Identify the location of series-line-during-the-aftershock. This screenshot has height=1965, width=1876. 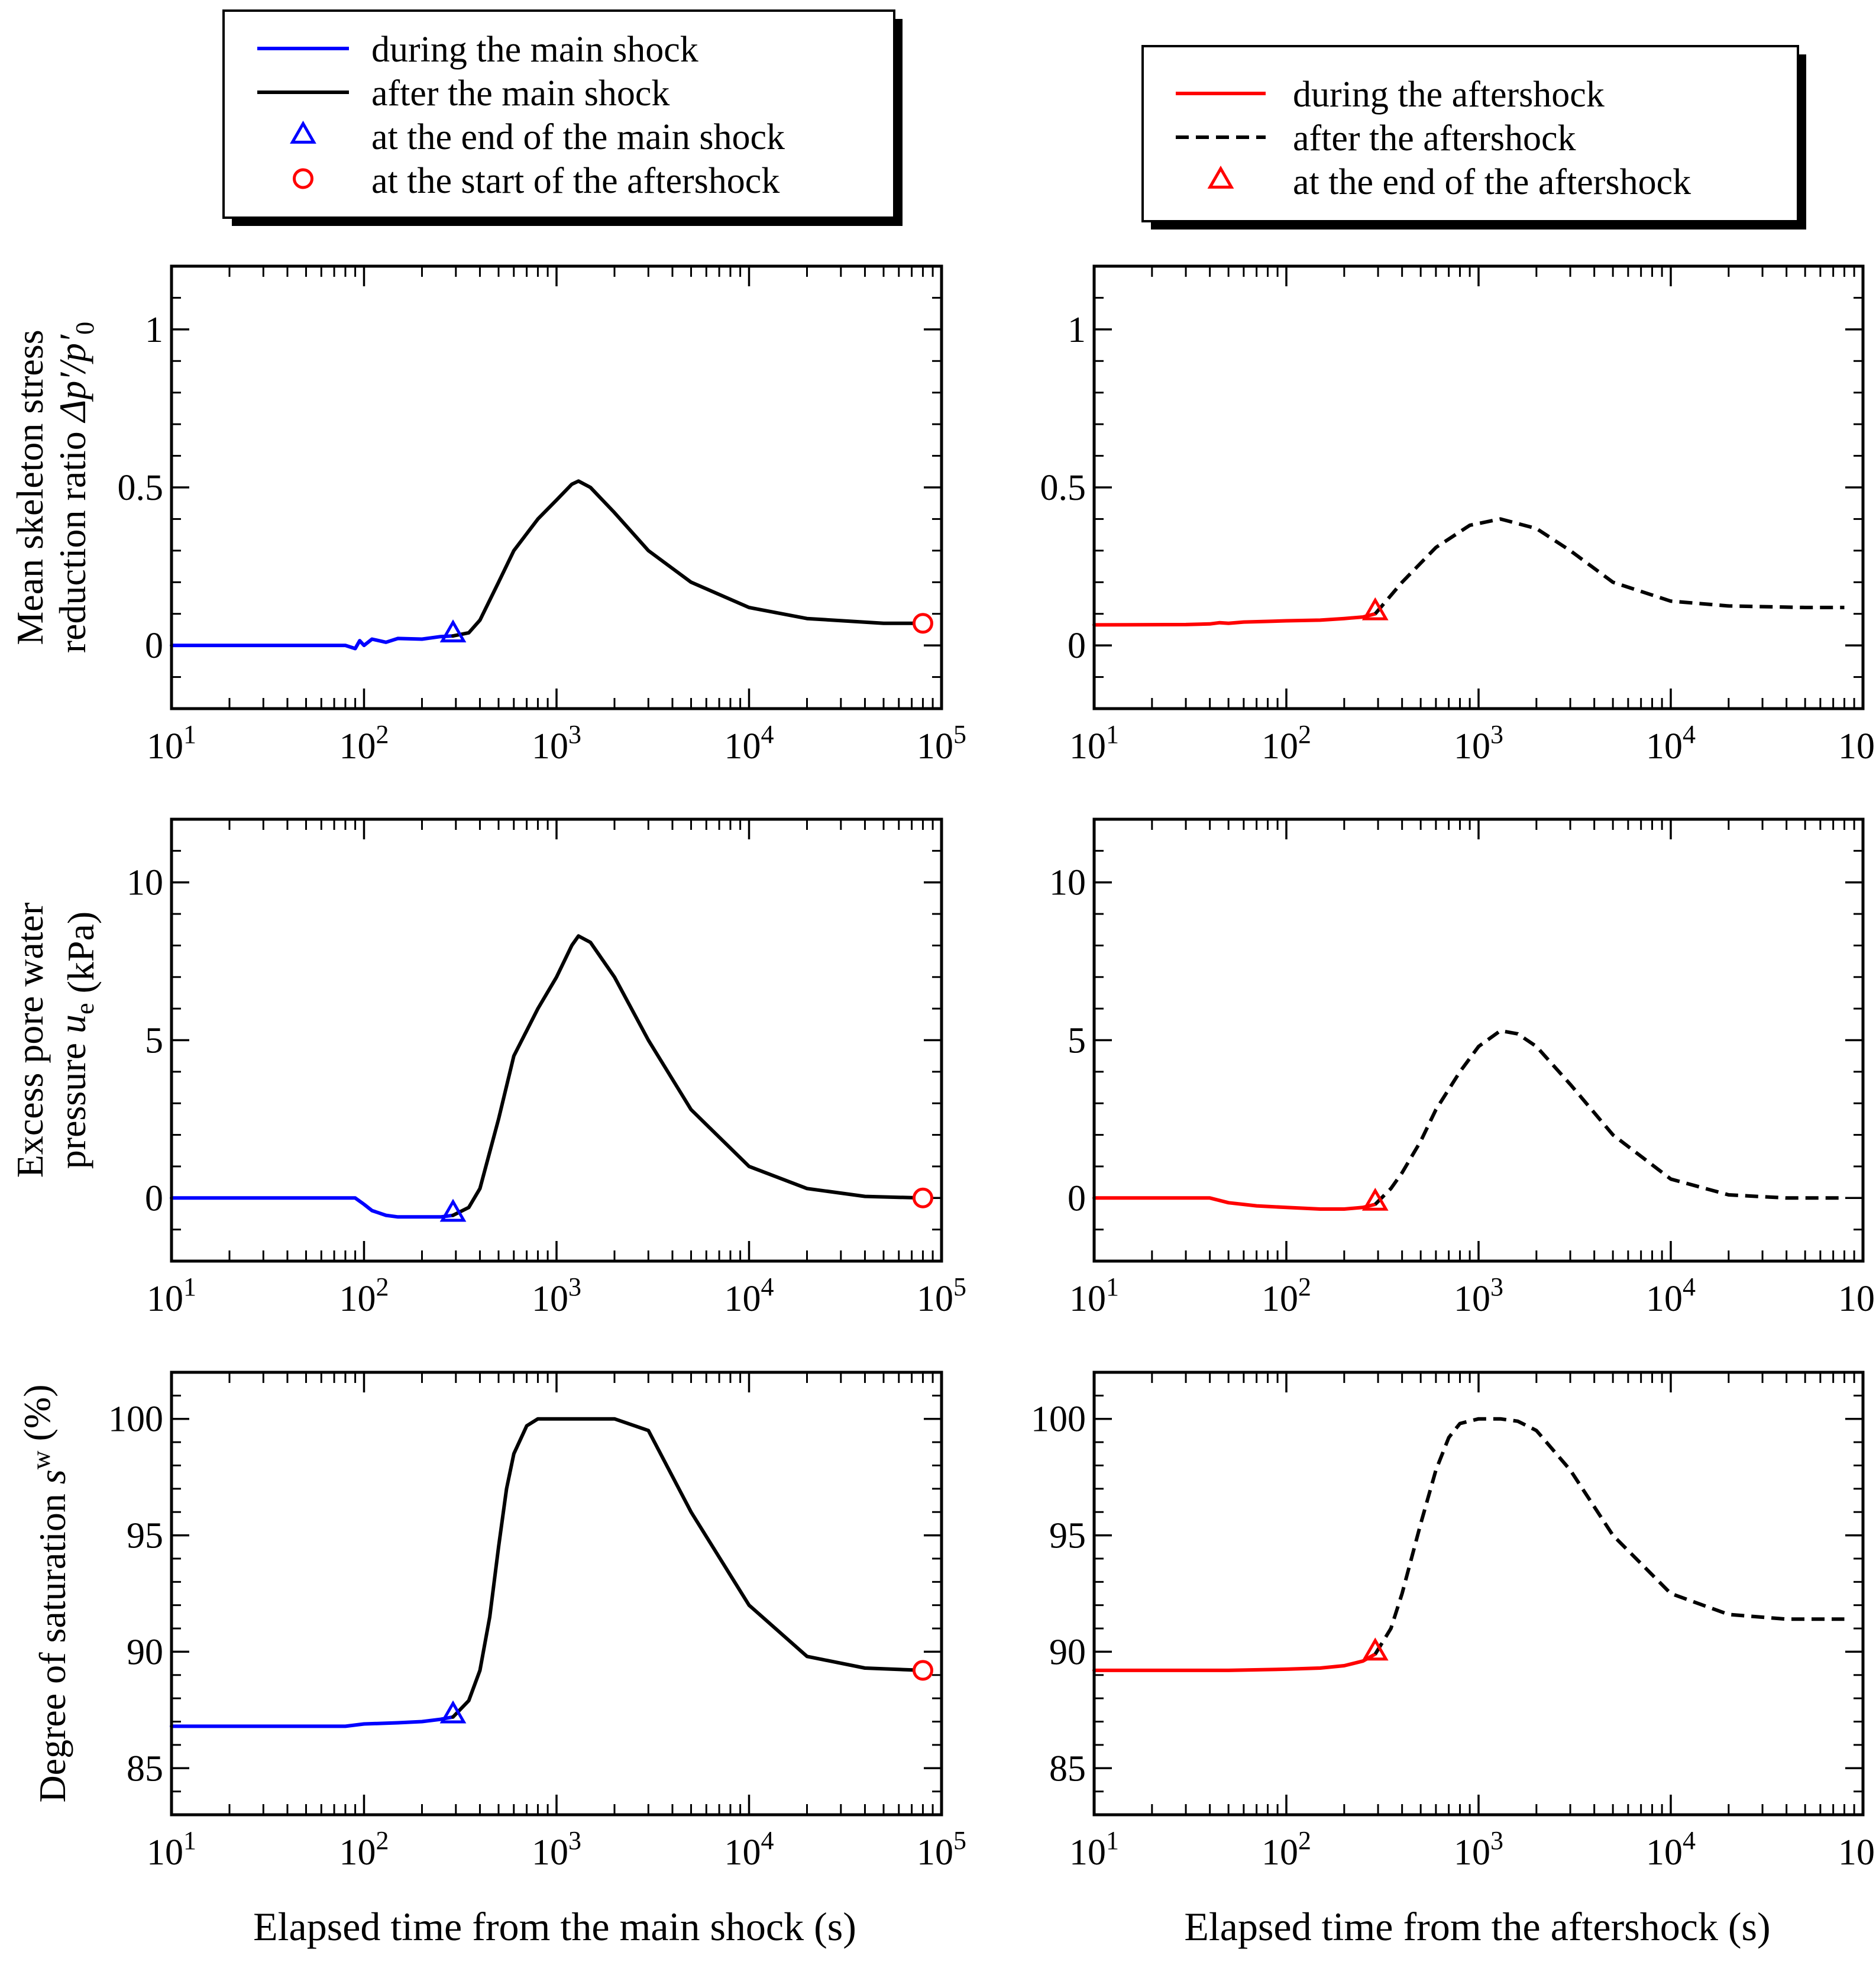
(1235, 1203).